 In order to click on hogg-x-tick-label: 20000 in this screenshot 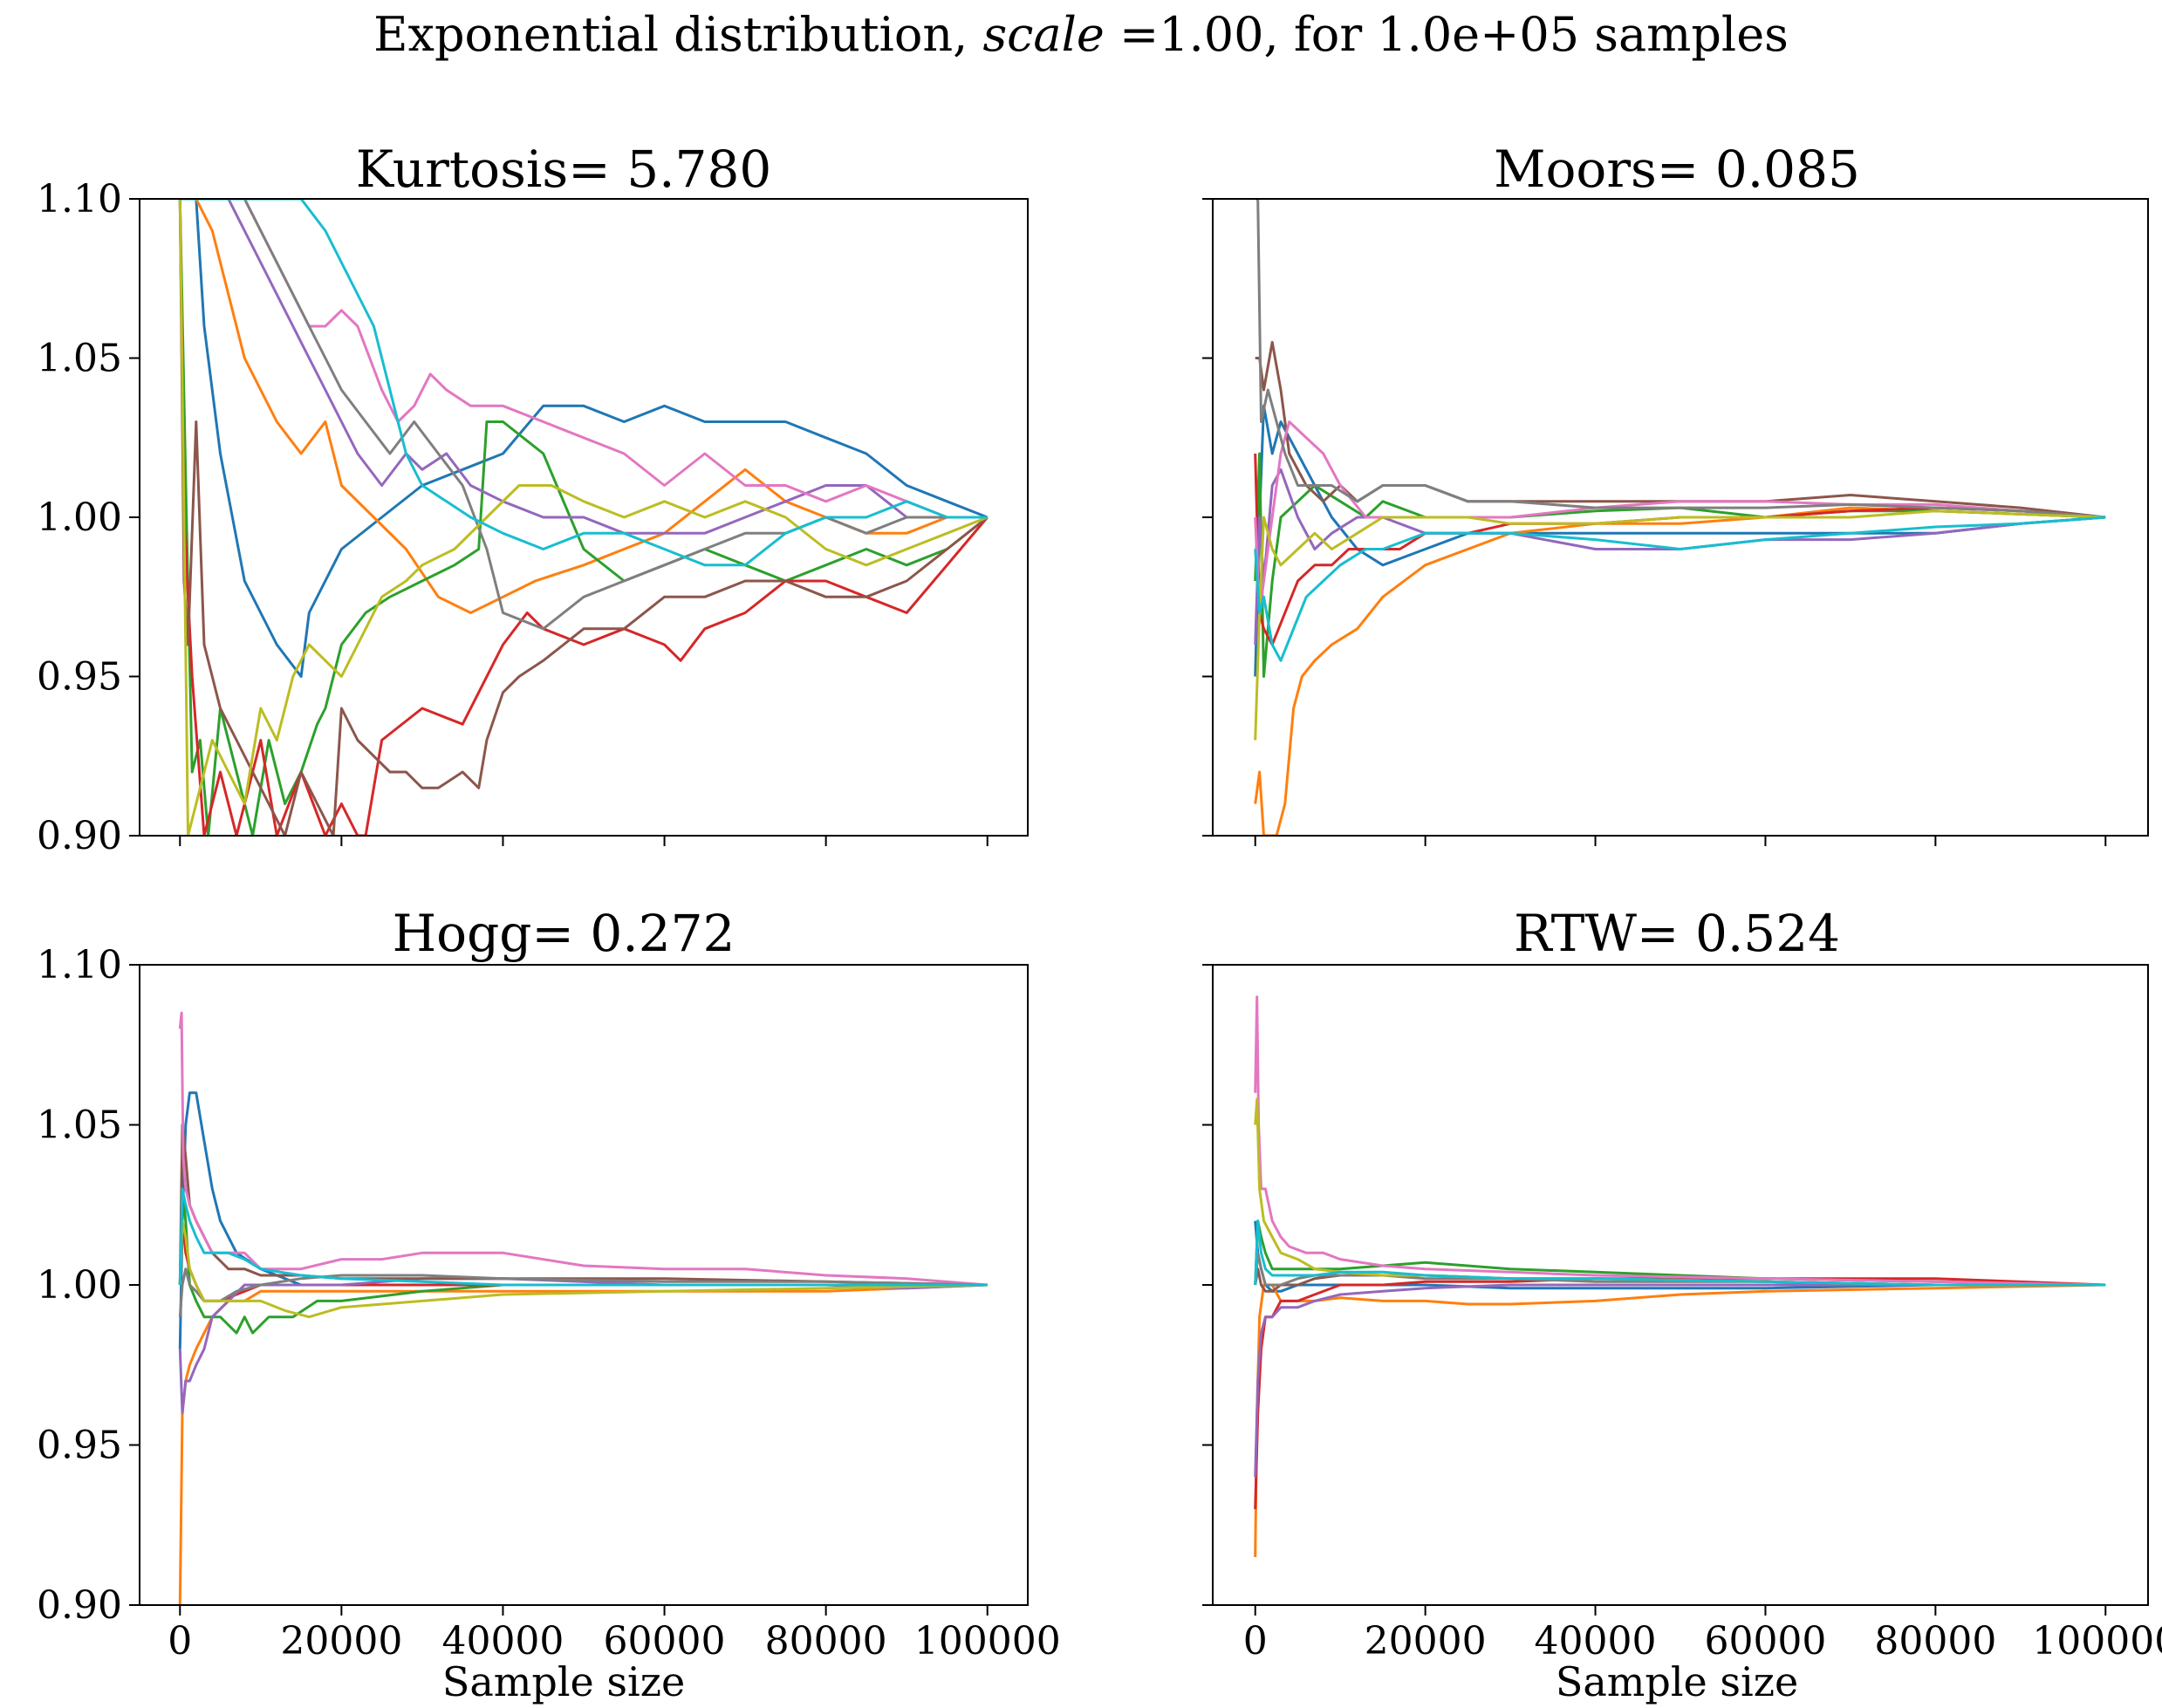, I will do `click(341, 1641)`.